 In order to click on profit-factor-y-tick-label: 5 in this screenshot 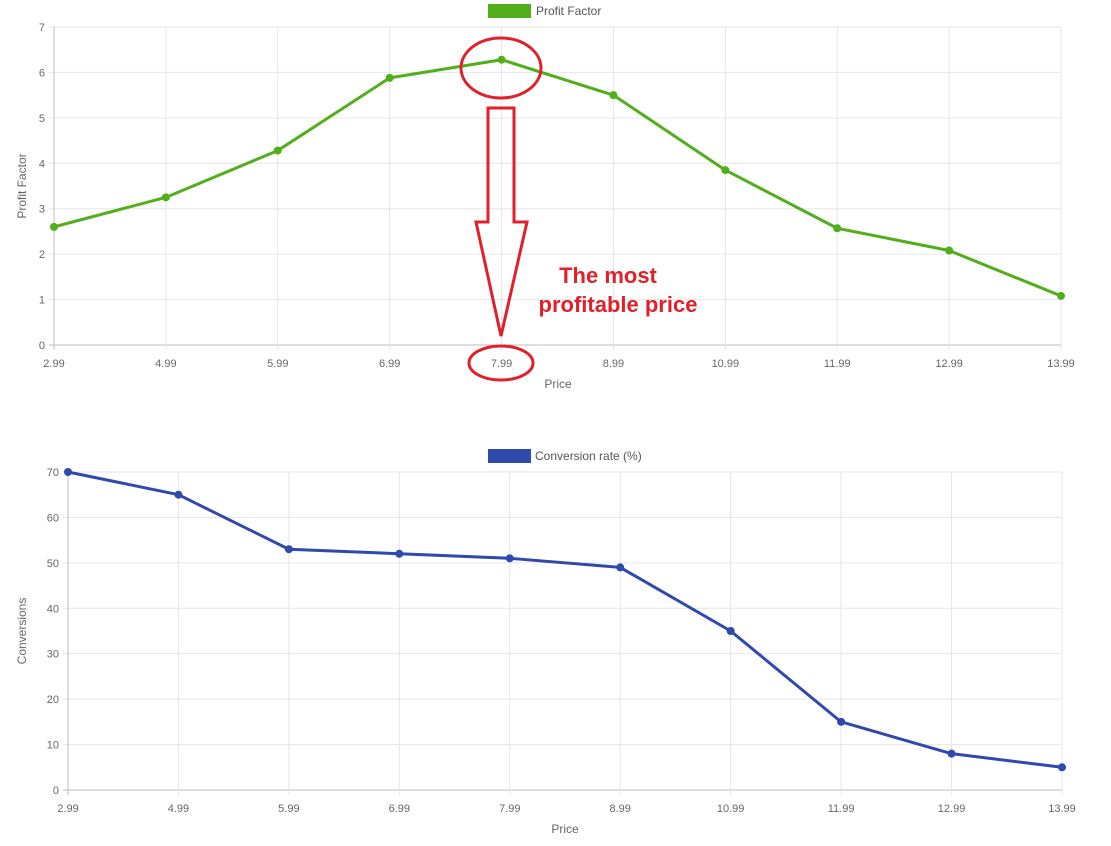, I will do `click(42, 119)`.